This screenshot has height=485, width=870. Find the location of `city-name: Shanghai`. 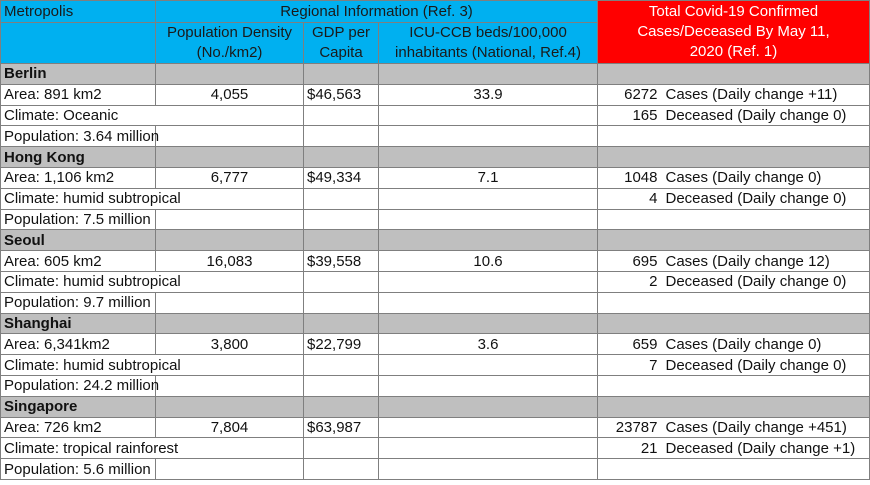

city-name: Shanghai is located at coordinates (78, 323).